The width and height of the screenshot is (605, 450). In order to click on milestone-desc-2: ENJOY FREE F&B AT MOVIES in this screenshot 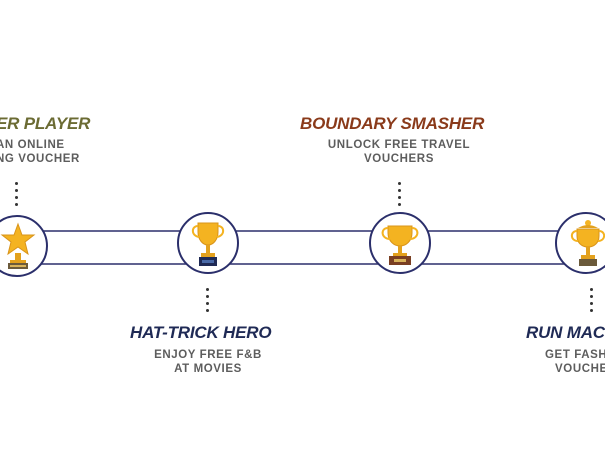, I will do `click(208, 362)`.